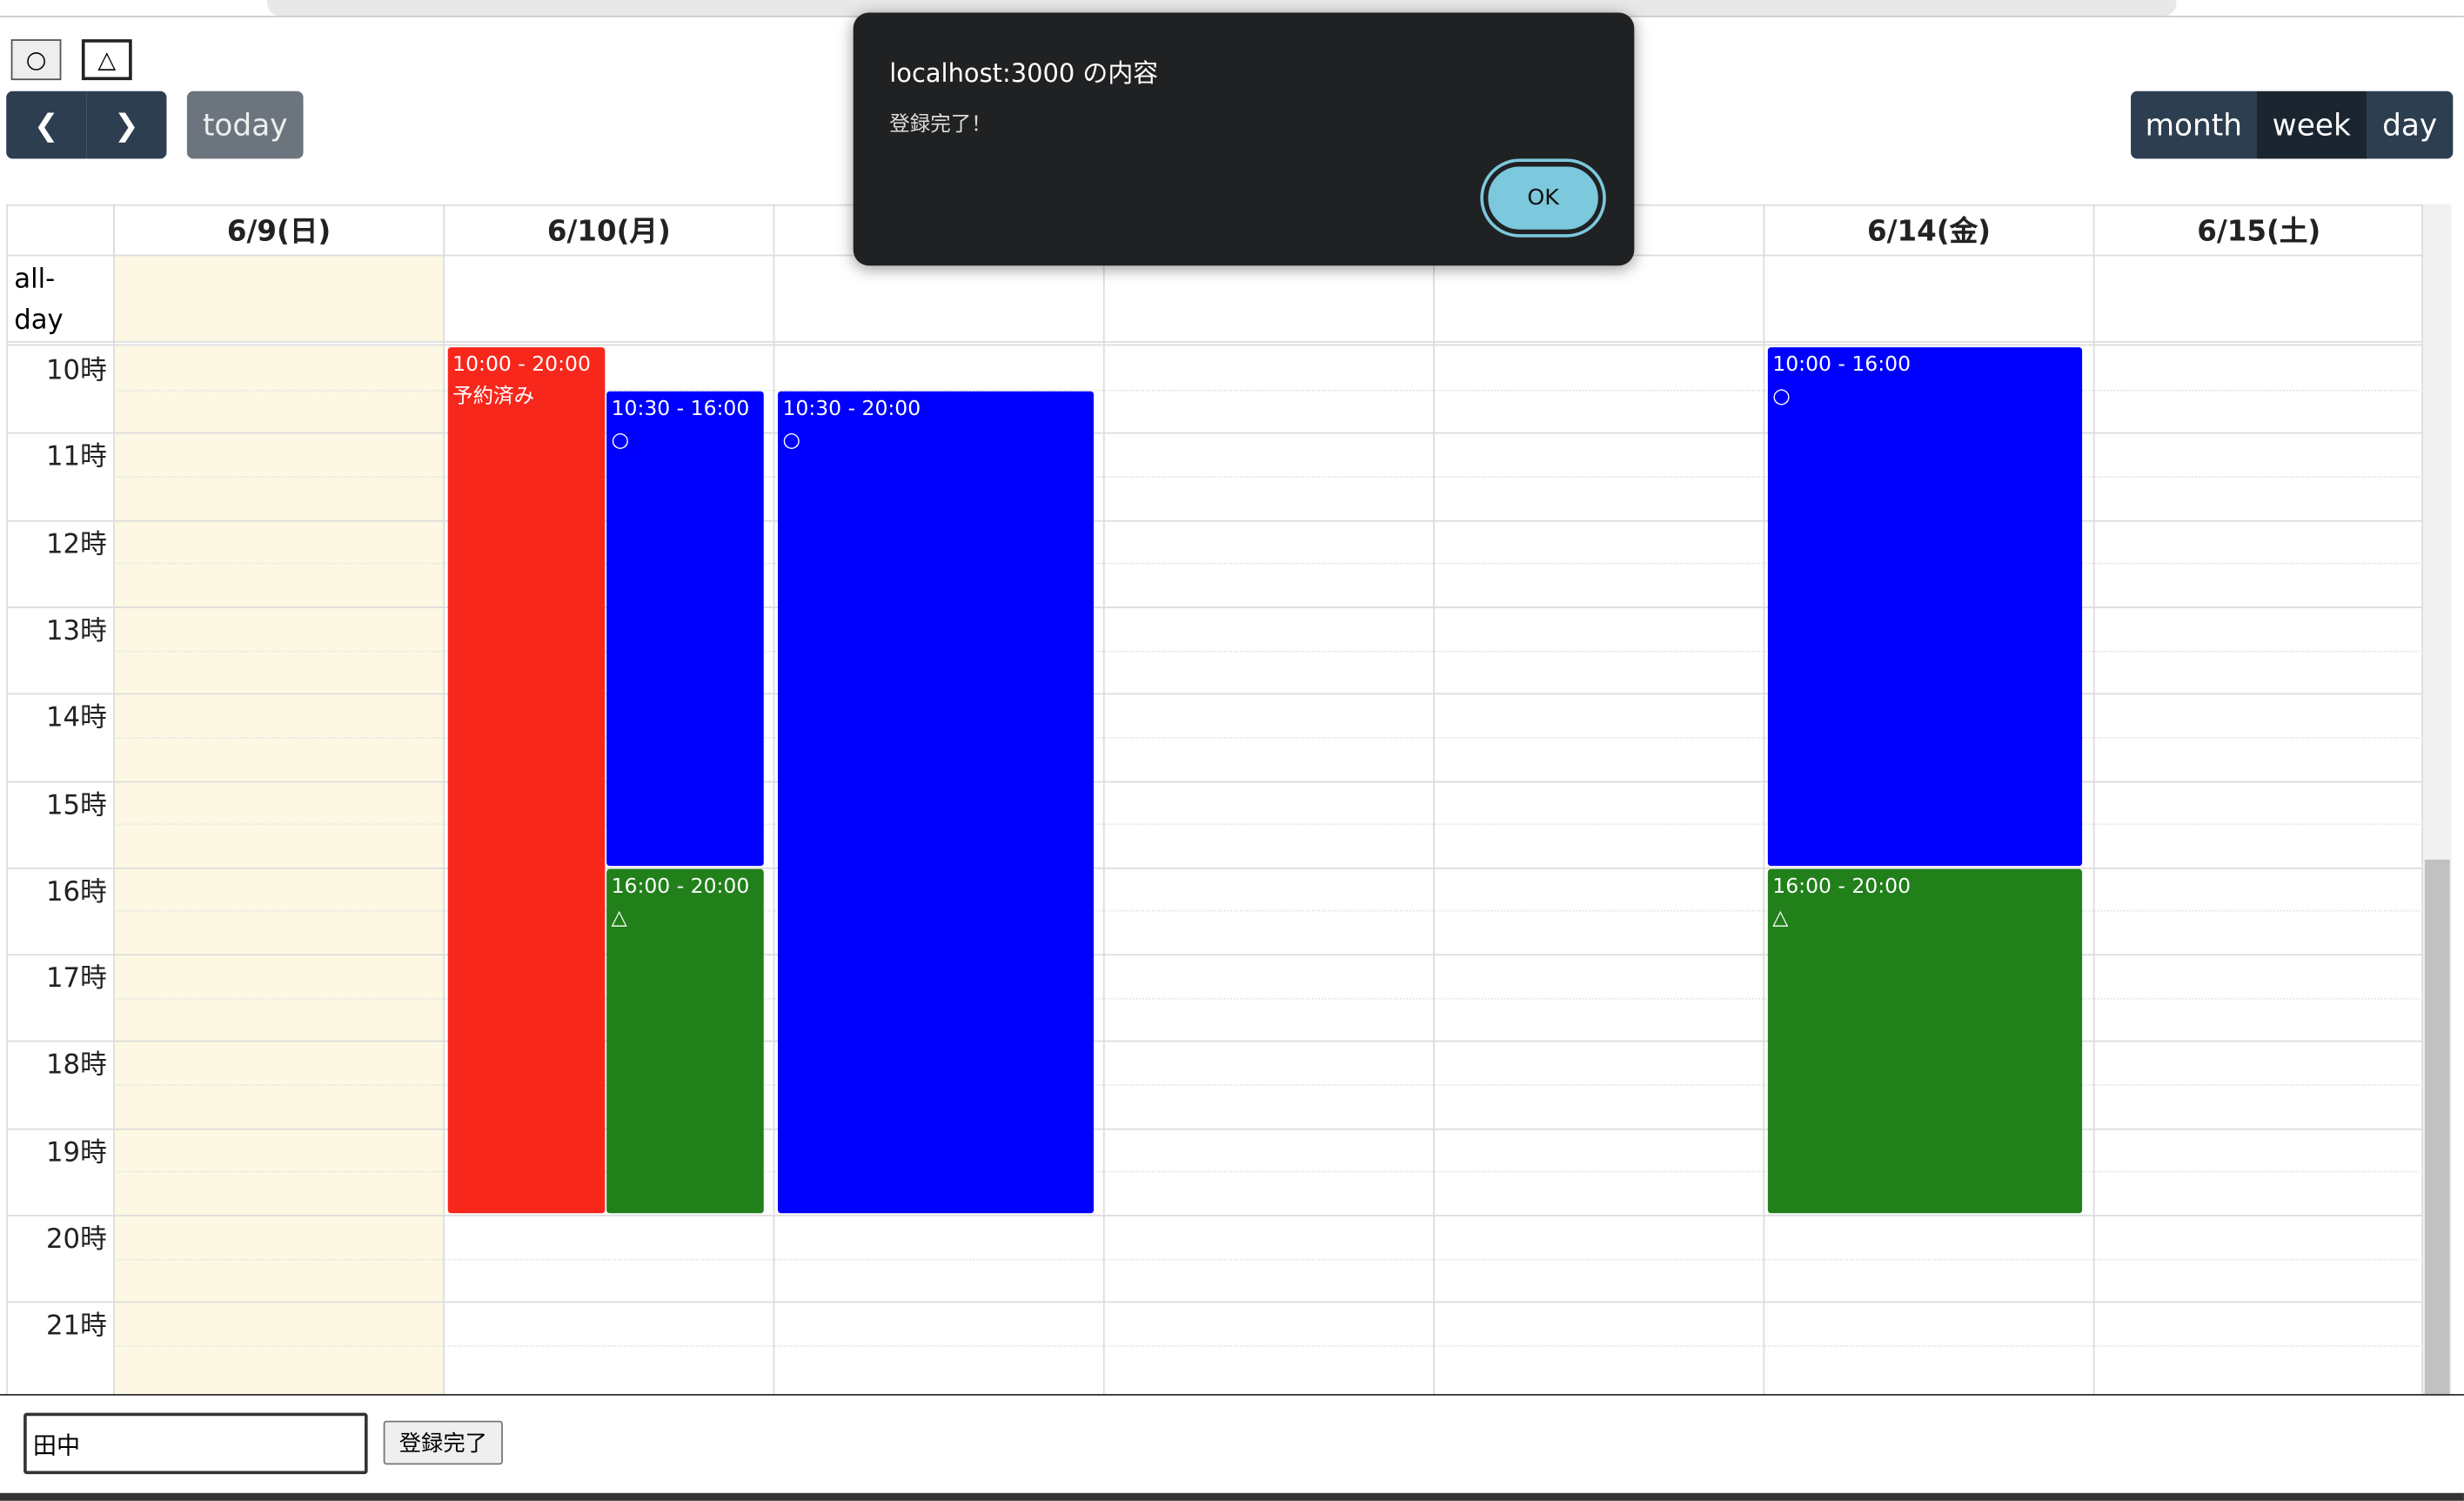  I want to click on alert-dialog: localhost:3000 の内容 登録完了！ OK, so click(1244, 139).